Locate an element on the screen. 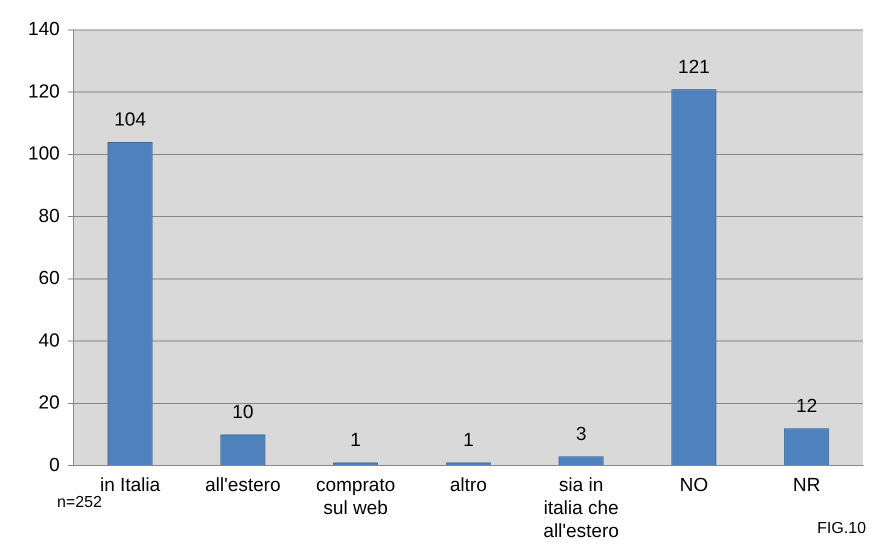 The height and width of the screenshot is (546, 885). text: n=252 is located at coordinates (79, 502).